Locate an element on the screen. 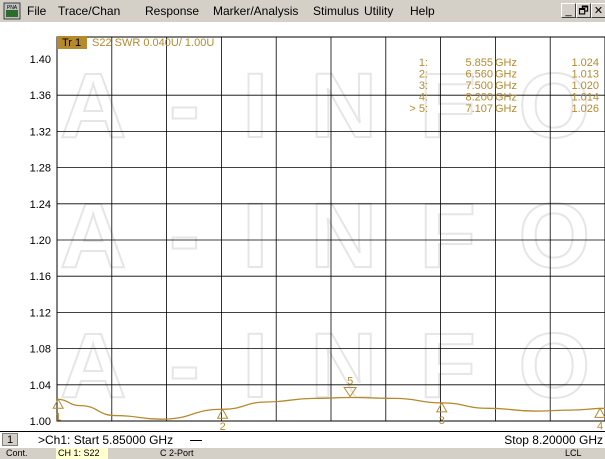 The height and width of the screenshot is (459, 605). marker-1-symbol is located at coordinates (58, 403).